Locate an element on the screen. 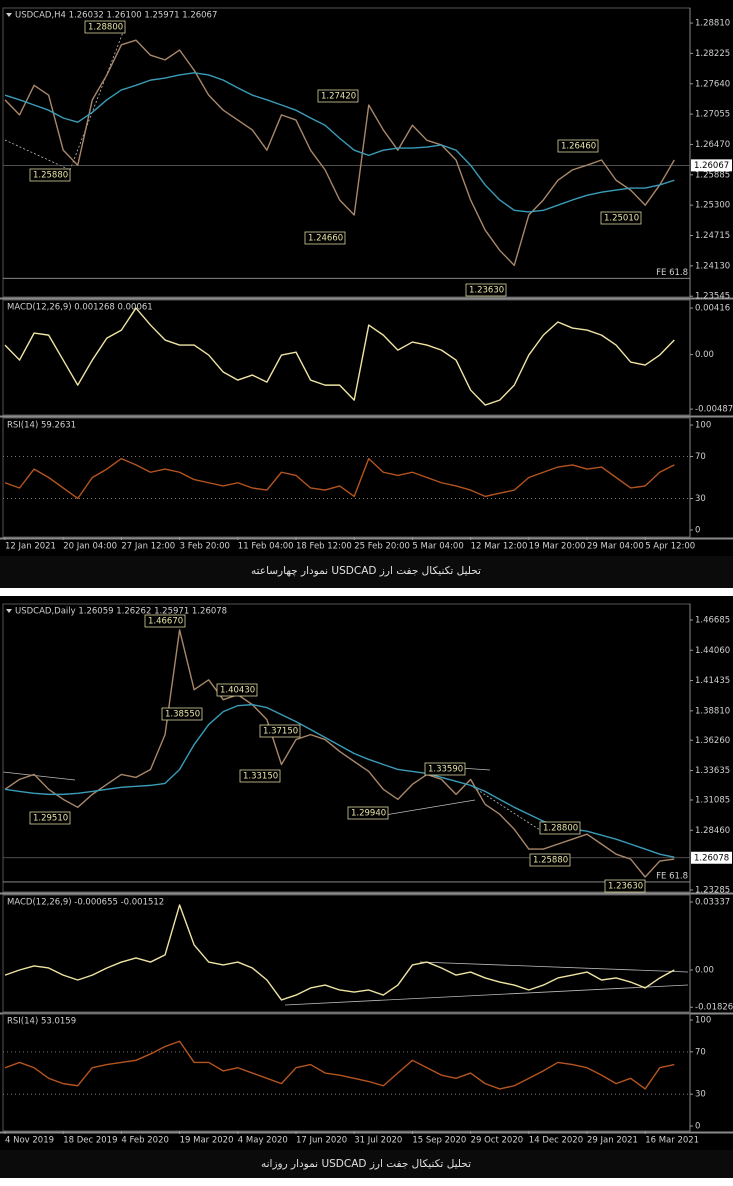  x-tick-label: 3 Feb 20:00 is located at coordinates (205, 547).